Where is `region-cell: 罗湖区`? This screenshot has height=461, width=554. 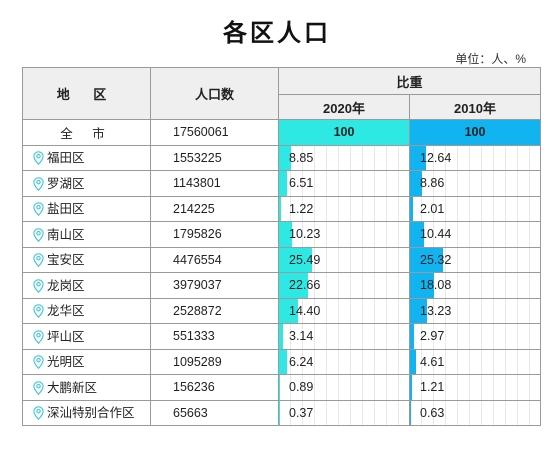
region-cell: 罗湖区 is located at coordinates (86, 183).